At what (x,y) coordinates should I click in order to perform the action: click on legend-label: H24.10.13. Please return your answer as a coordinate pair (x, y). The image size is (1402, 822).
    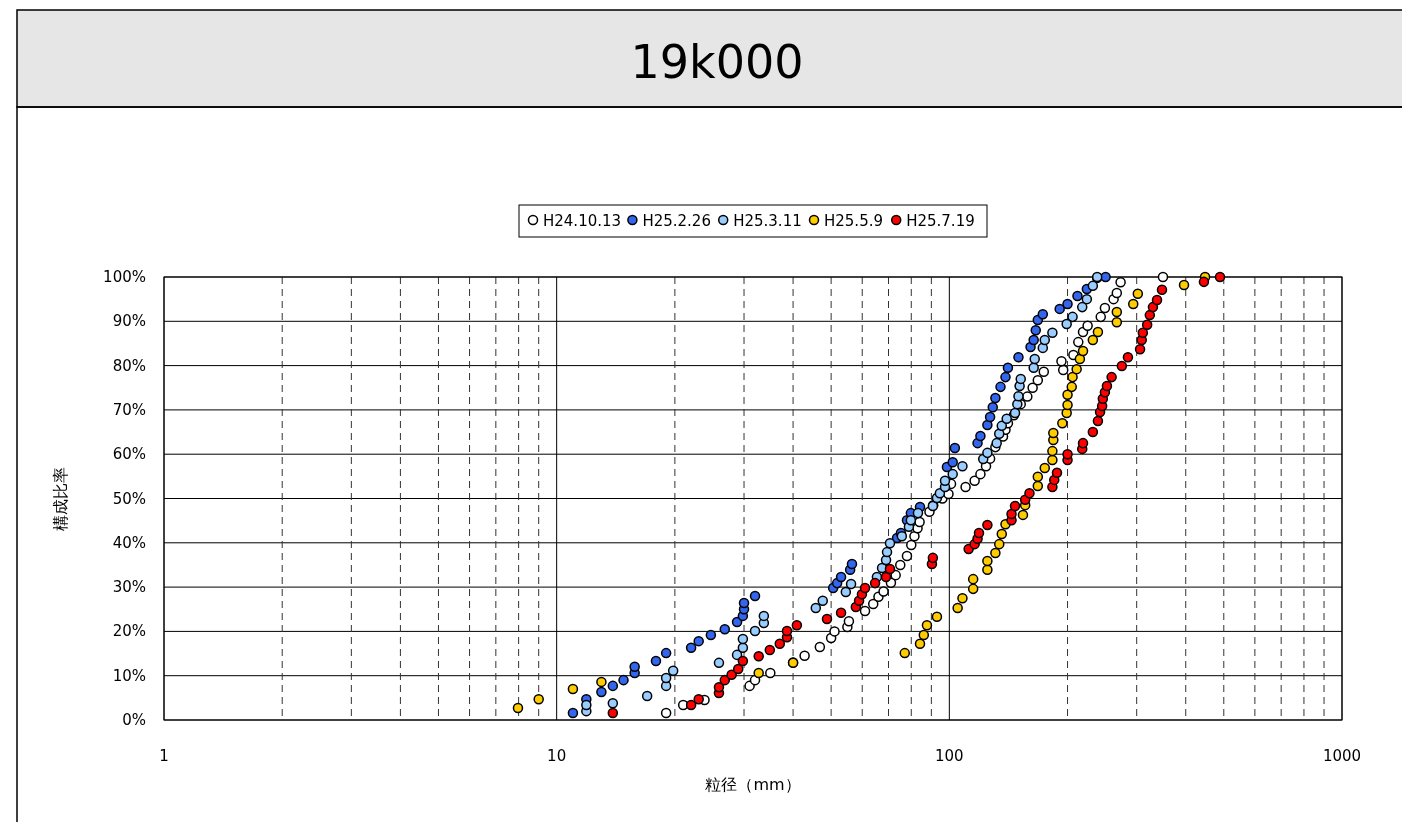
    Looking at the image, I should click on (582, 221).